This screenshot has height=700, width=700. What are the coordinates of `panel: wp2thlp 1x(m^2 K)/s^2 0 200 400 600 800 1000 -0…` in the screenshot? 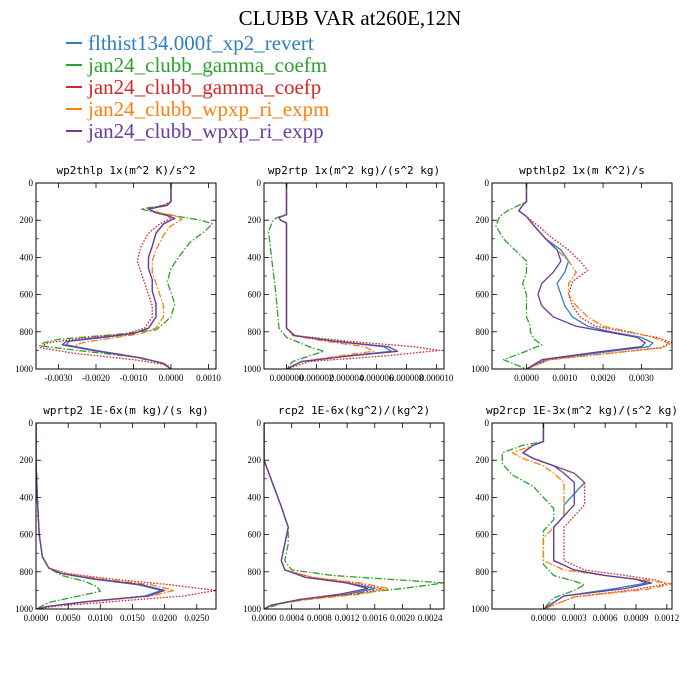 It's located at (118, 273).